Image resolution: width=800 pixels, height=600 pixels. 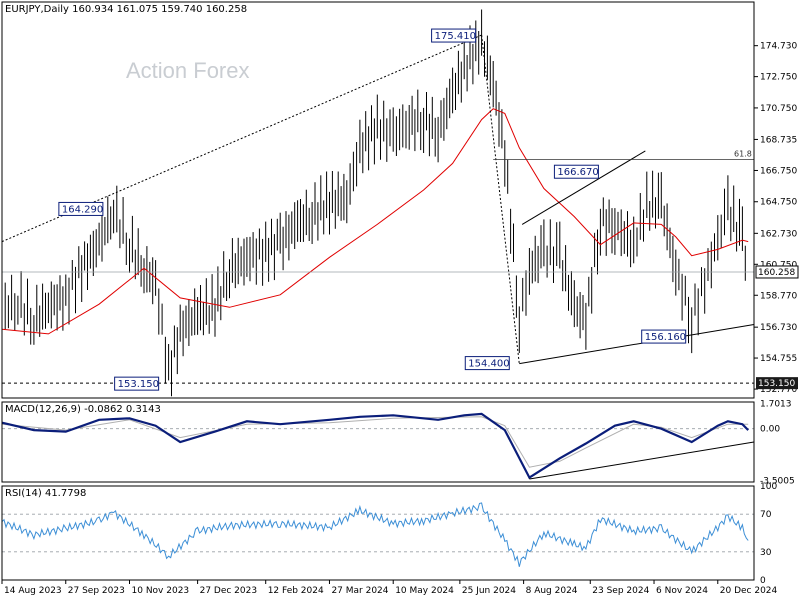 I want to click on macd-panel, so click(x=378, y=446).